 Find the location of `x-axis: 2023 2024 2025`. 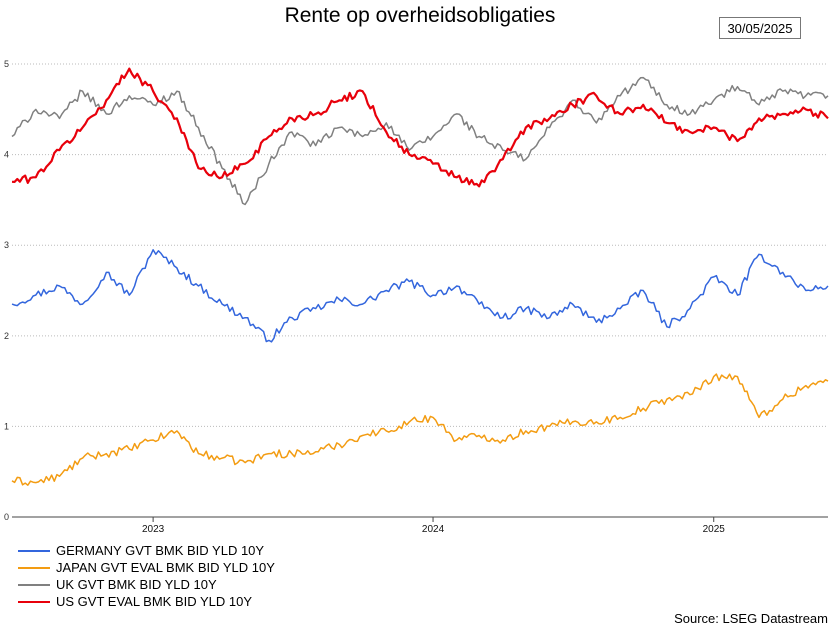

x-axis: 2023 2024 2025 is located at coordinates (420, 525).